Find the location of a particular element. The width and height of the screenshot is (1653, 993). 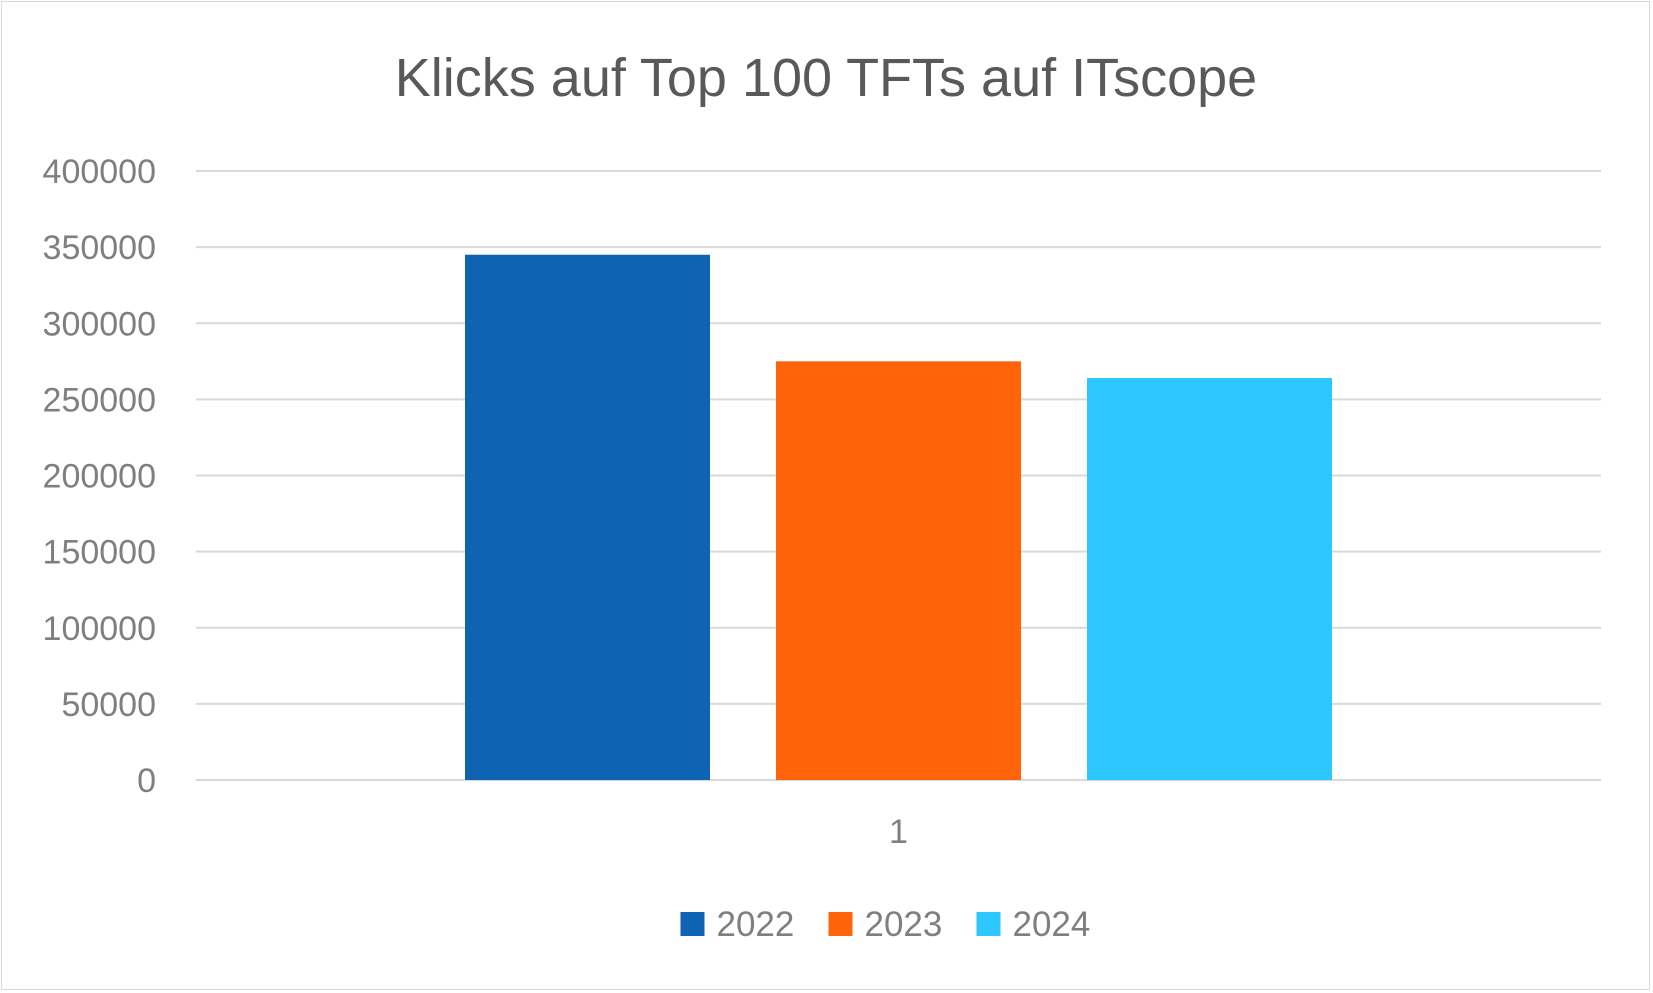

bar-2023 is located at coordinates (898, 570).